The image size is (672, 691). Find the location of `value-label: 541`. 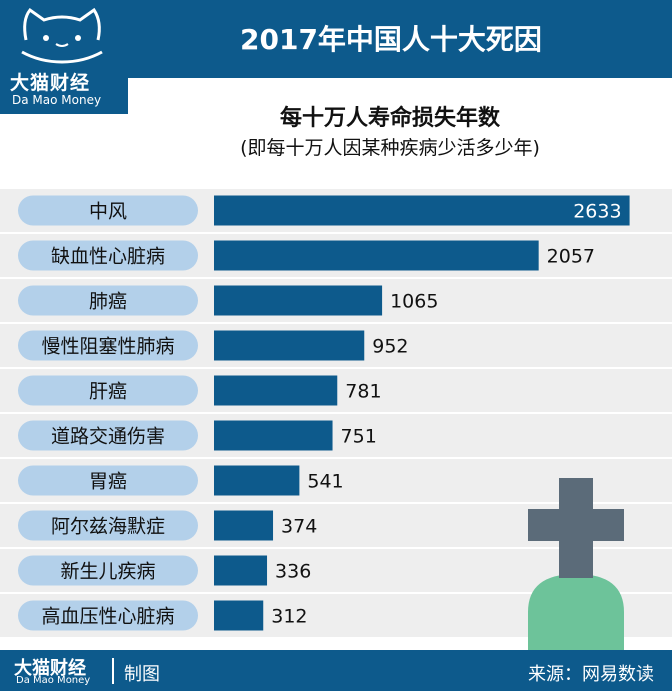

value-label: 541 is located at coordinates (325, 482).